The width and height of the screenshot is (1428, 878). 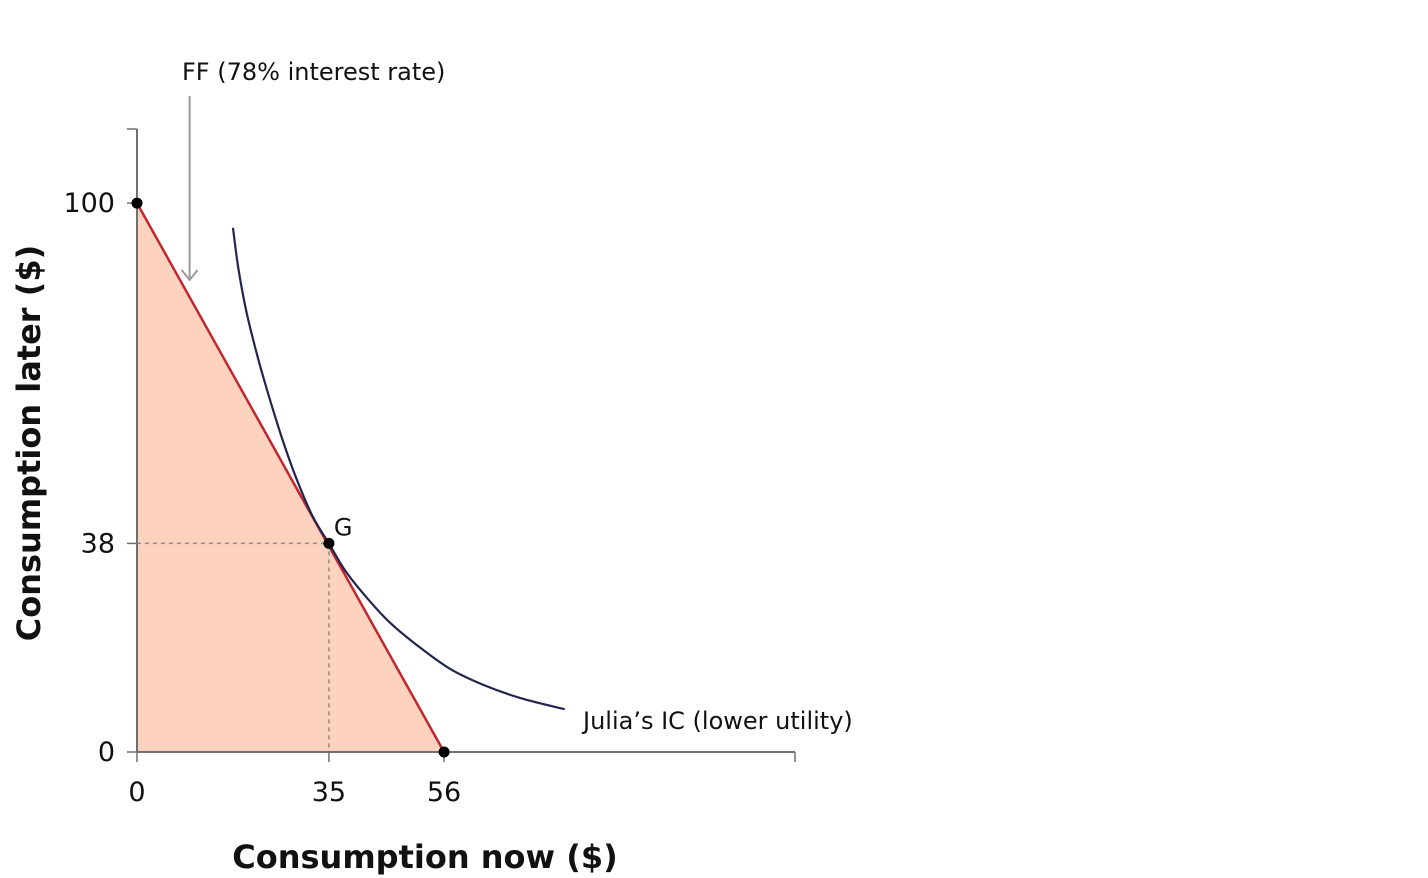 I want to click on feasible-frontier-line, so click(x=290, y=477).